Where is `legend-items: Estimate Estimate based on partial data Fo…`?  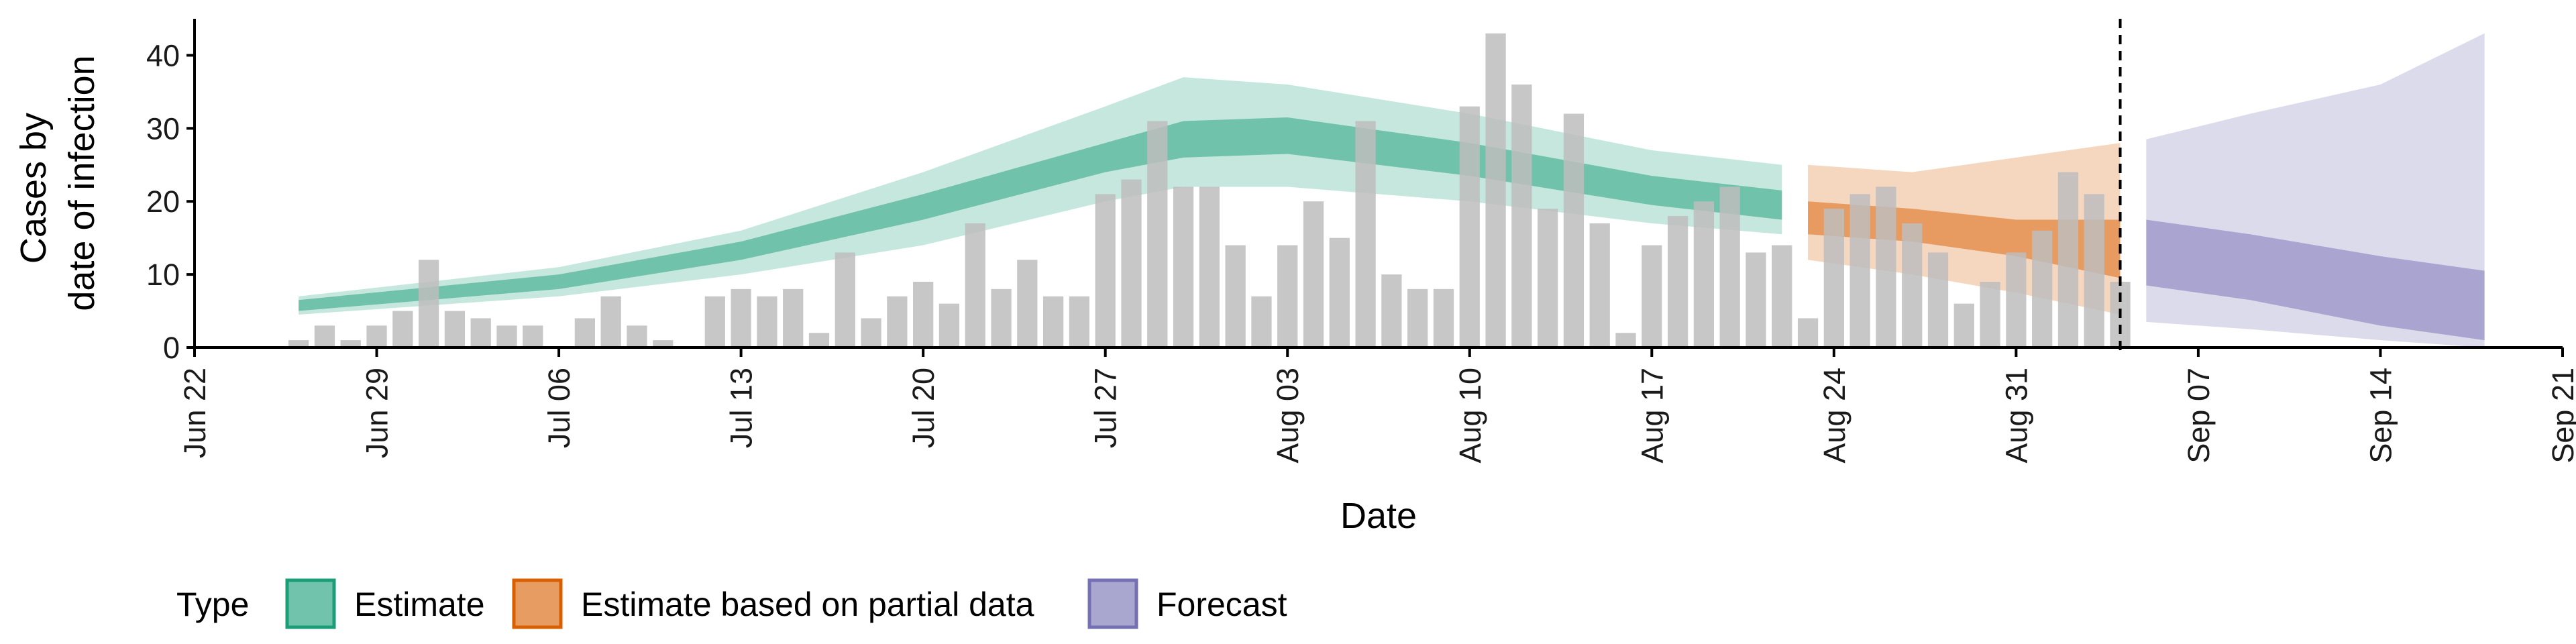 legend-items: Estimate Estimate based on partial data Fo… is located at coordinates (786, 603).